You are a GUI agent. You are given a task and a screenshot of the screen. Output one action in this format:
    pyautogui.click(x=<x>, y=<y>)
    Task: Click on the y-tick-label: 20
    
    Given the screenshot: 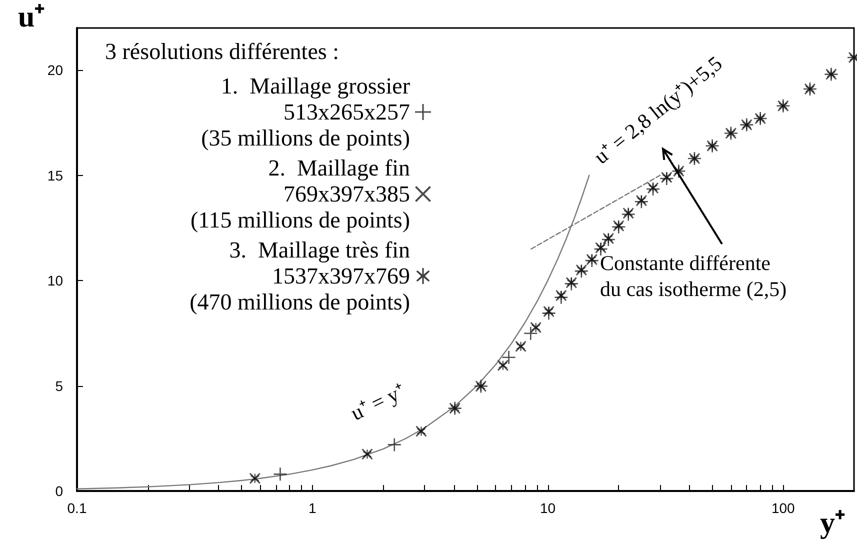 What is the action you would take?
    pyautogui.click(x=55, y=70)
    